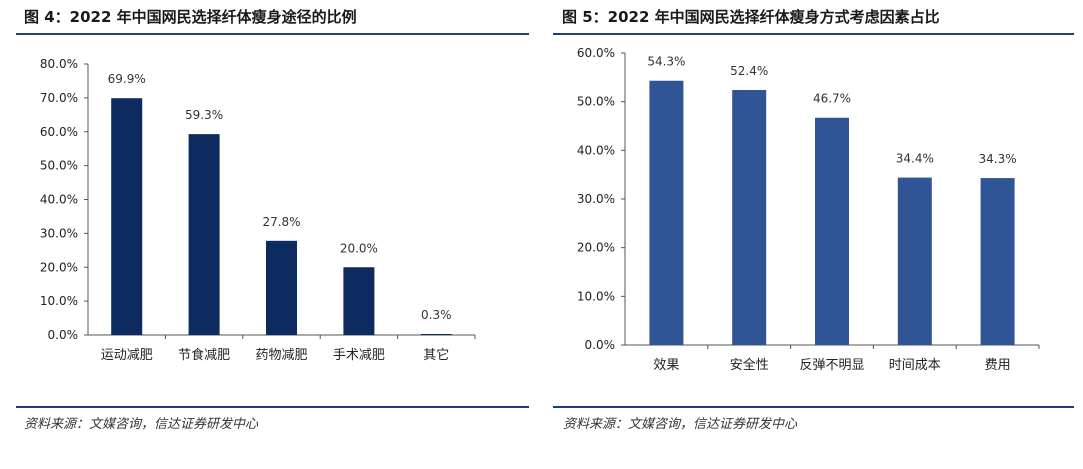  I want to click on figure-5-top-rule, so click(813, 34).